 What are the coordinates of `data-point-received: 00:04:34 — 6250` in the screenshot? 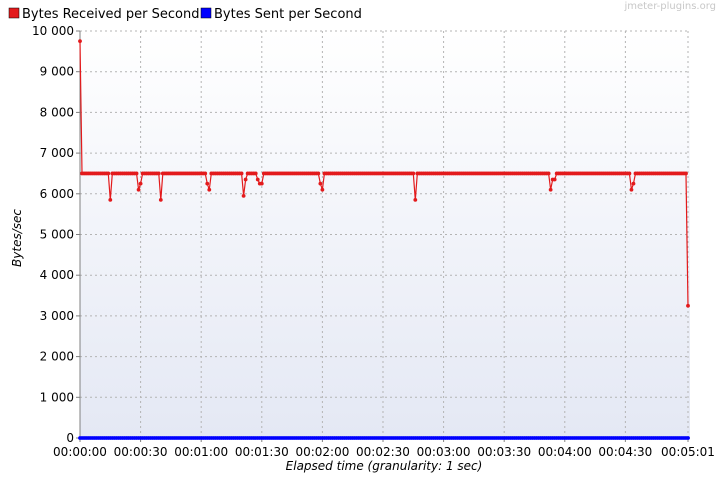 It's located at (633, 183).